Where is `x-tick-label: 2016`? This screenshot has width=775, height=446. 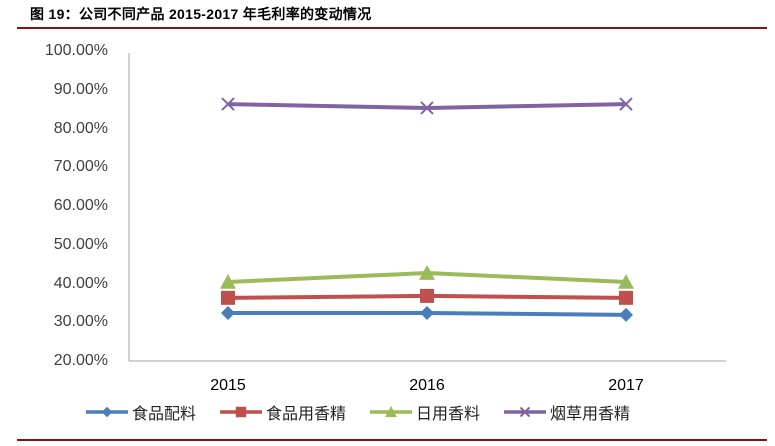
x-tick-label: 2016 is located at coordinates (427, 385).